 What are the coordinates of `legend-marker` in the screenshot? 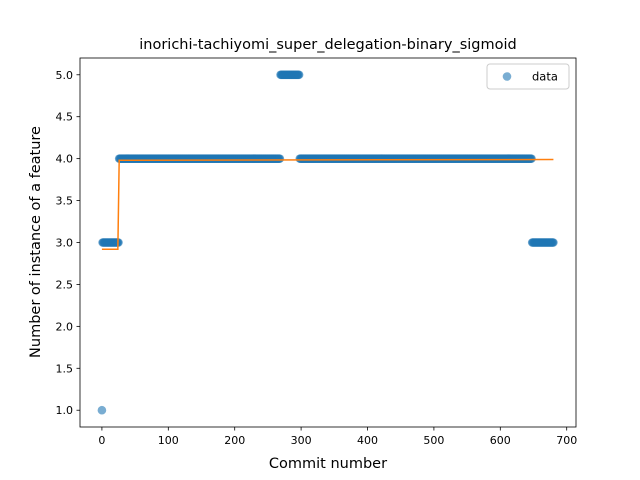 It's located at (507, 76).